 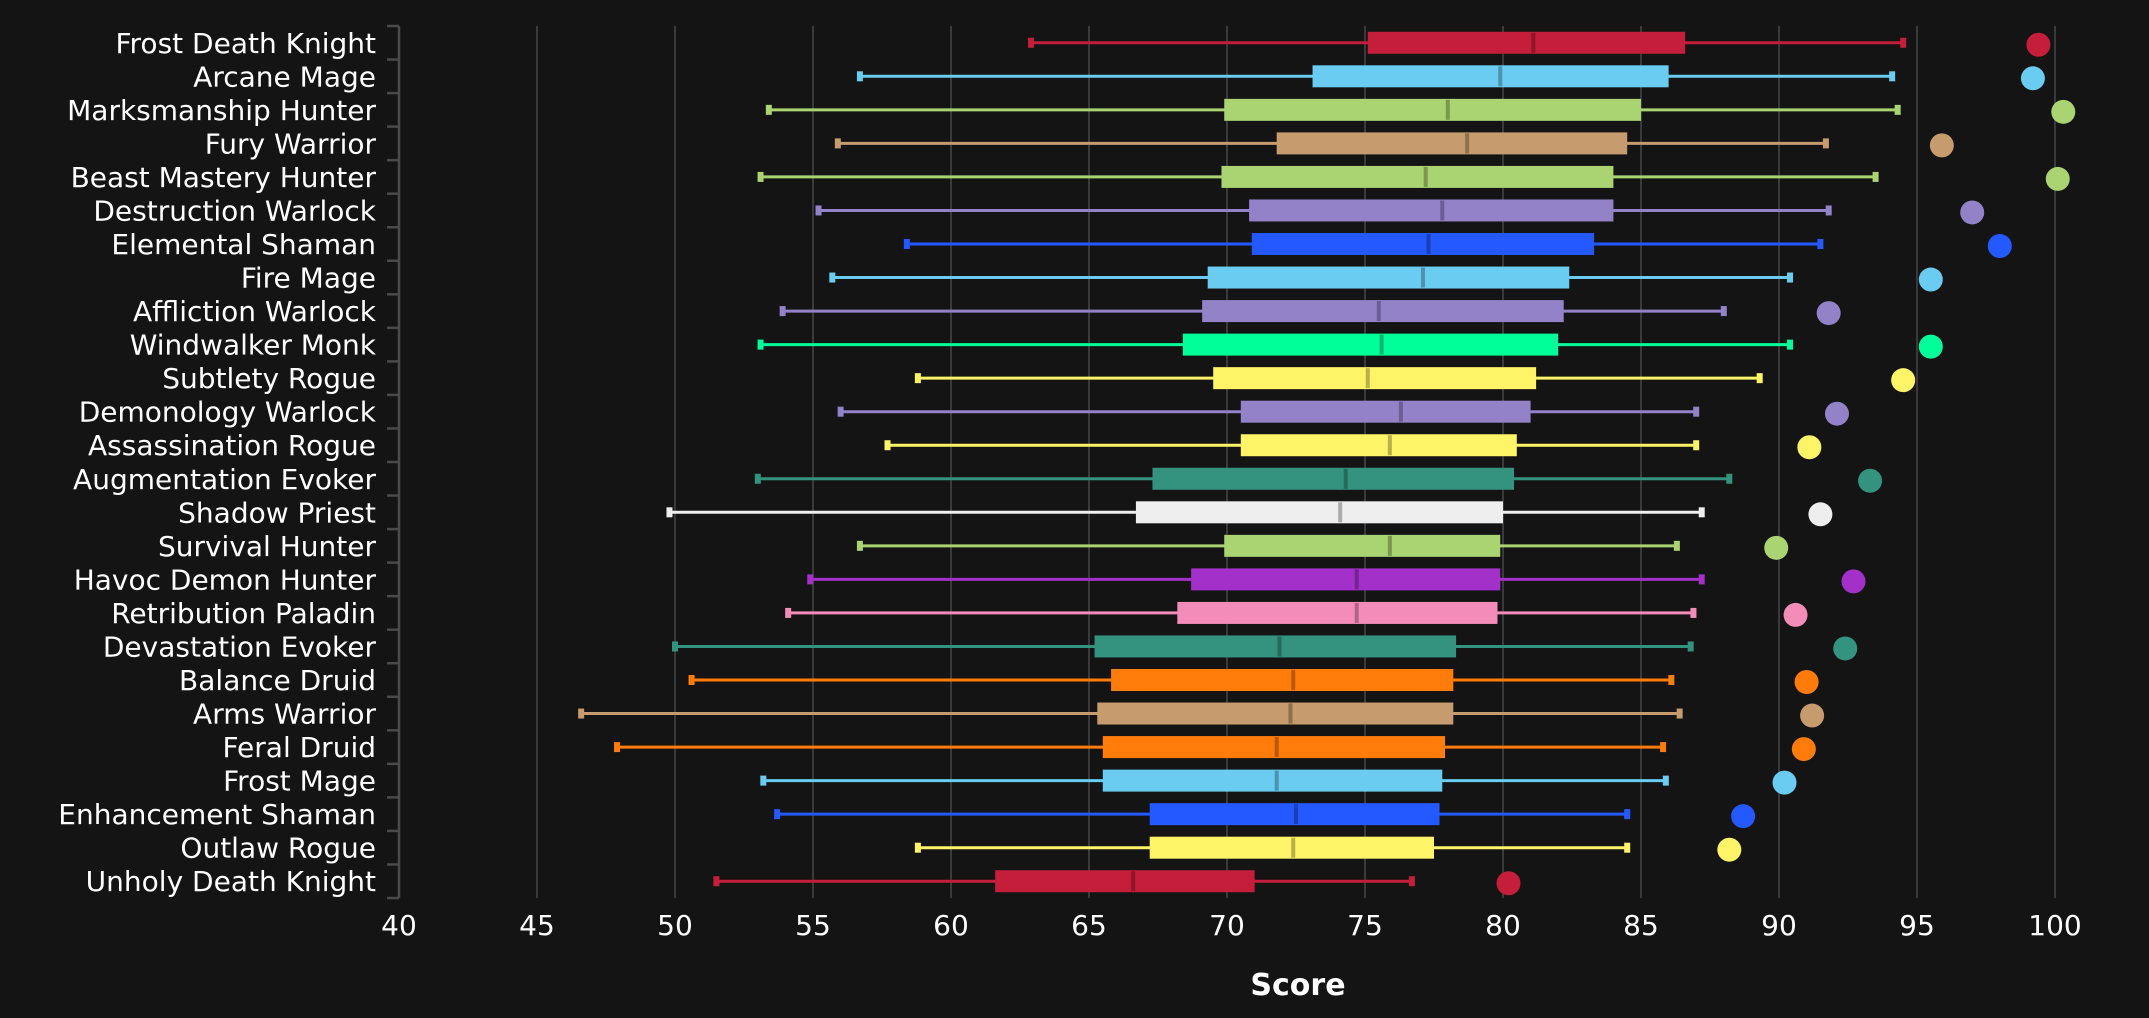 What do you see at coordinates (234, 210) in the screenshot?
I see `category-label: Destruction Warlock` at bounding box center [234, 210].